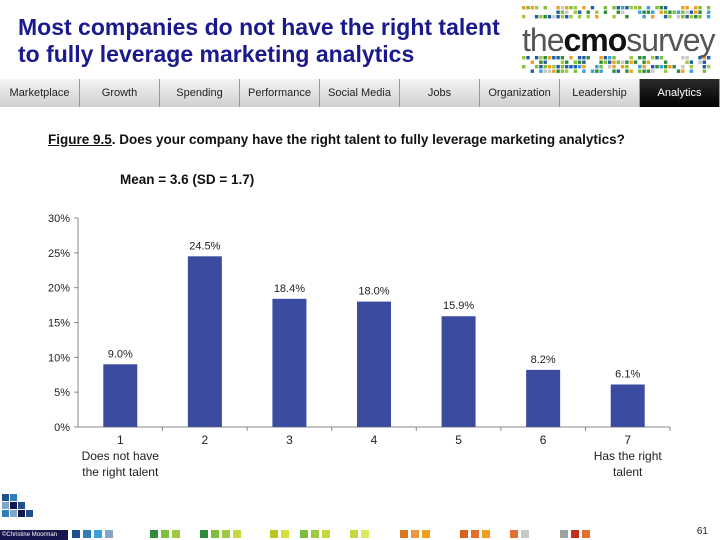  I want to click on x-category-sublabel: Does not have, so click(121, 456).